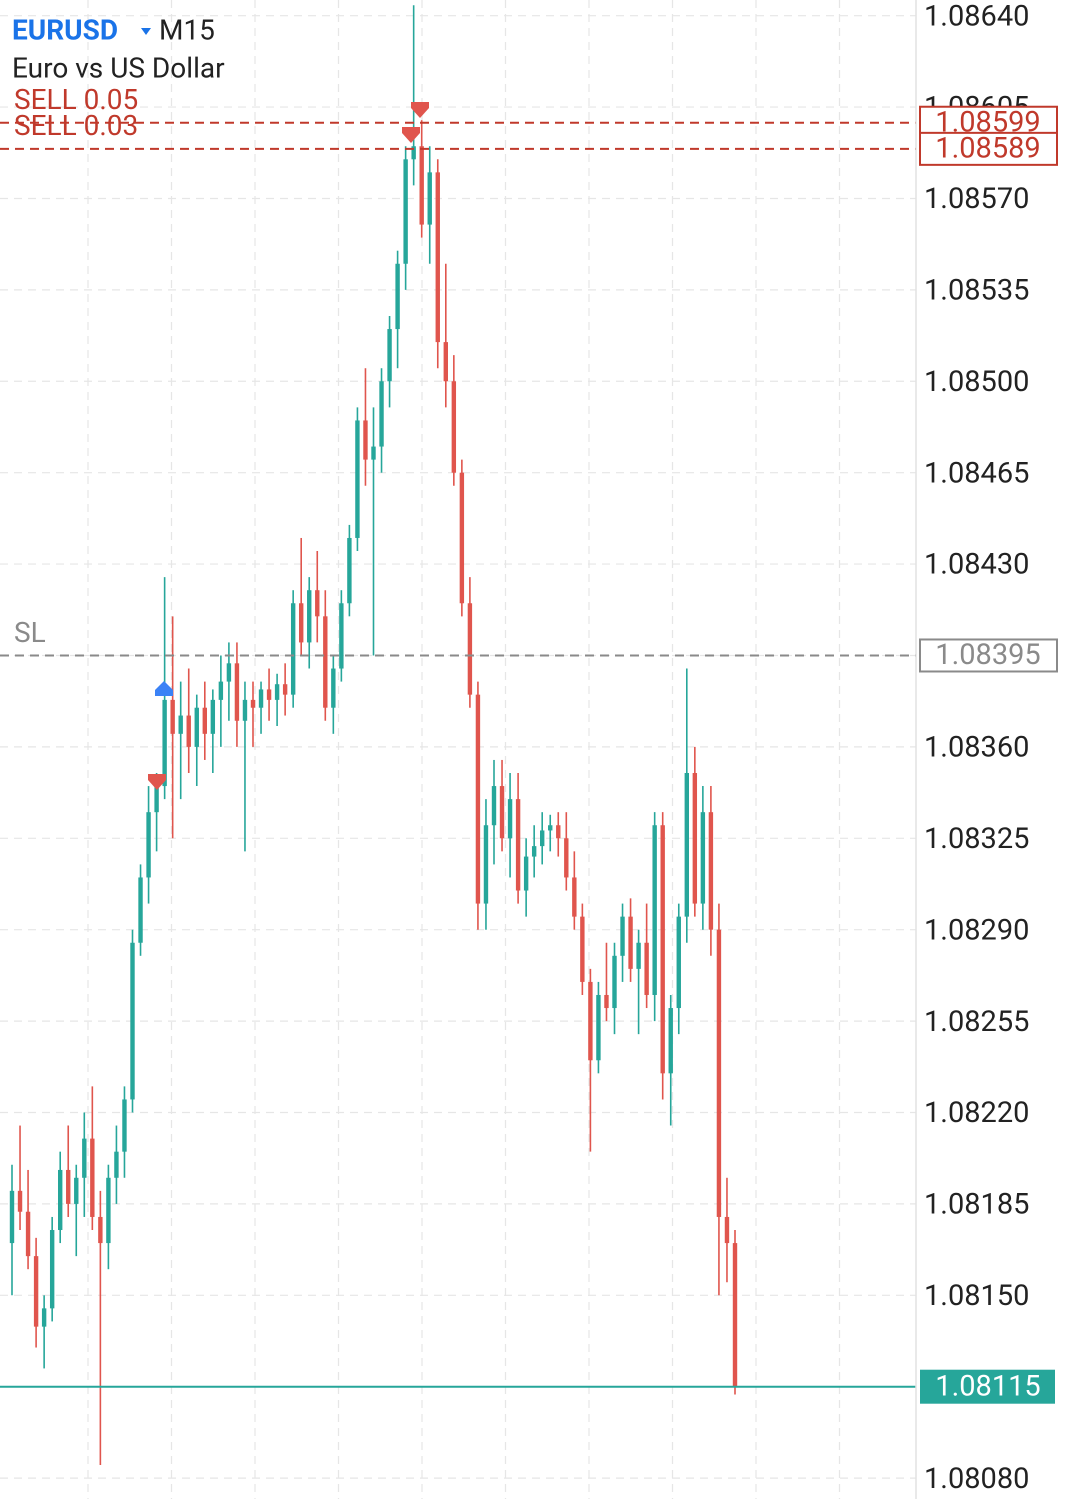  Describe the element at coordinates (164, 688) in the screenshot. I see `buy-marker` at that location.